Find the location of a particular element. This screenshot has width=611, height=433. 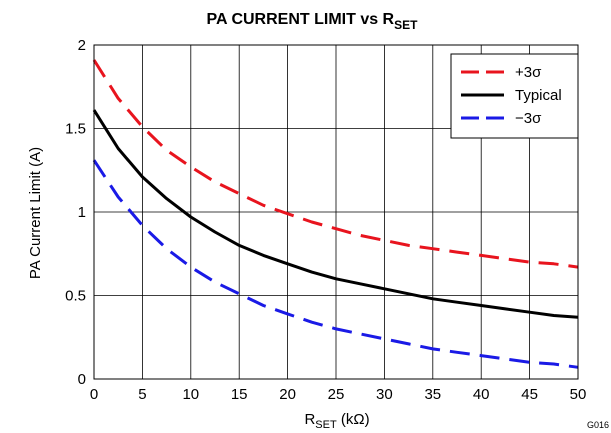

y-axis-label: PA Current Limit (A) is located at coordinates (35, 213).